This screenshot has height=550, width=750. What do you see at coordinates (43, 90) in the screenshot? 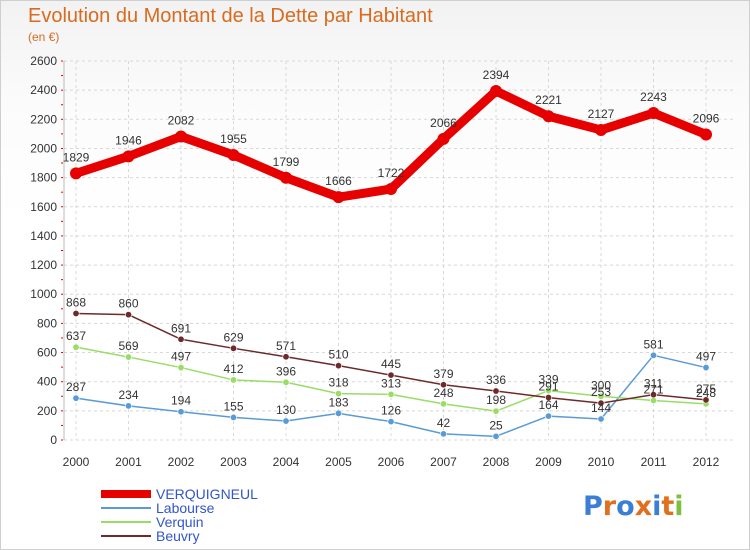
I see `y-tick-label: 2400` at bounding box center [43, 90].